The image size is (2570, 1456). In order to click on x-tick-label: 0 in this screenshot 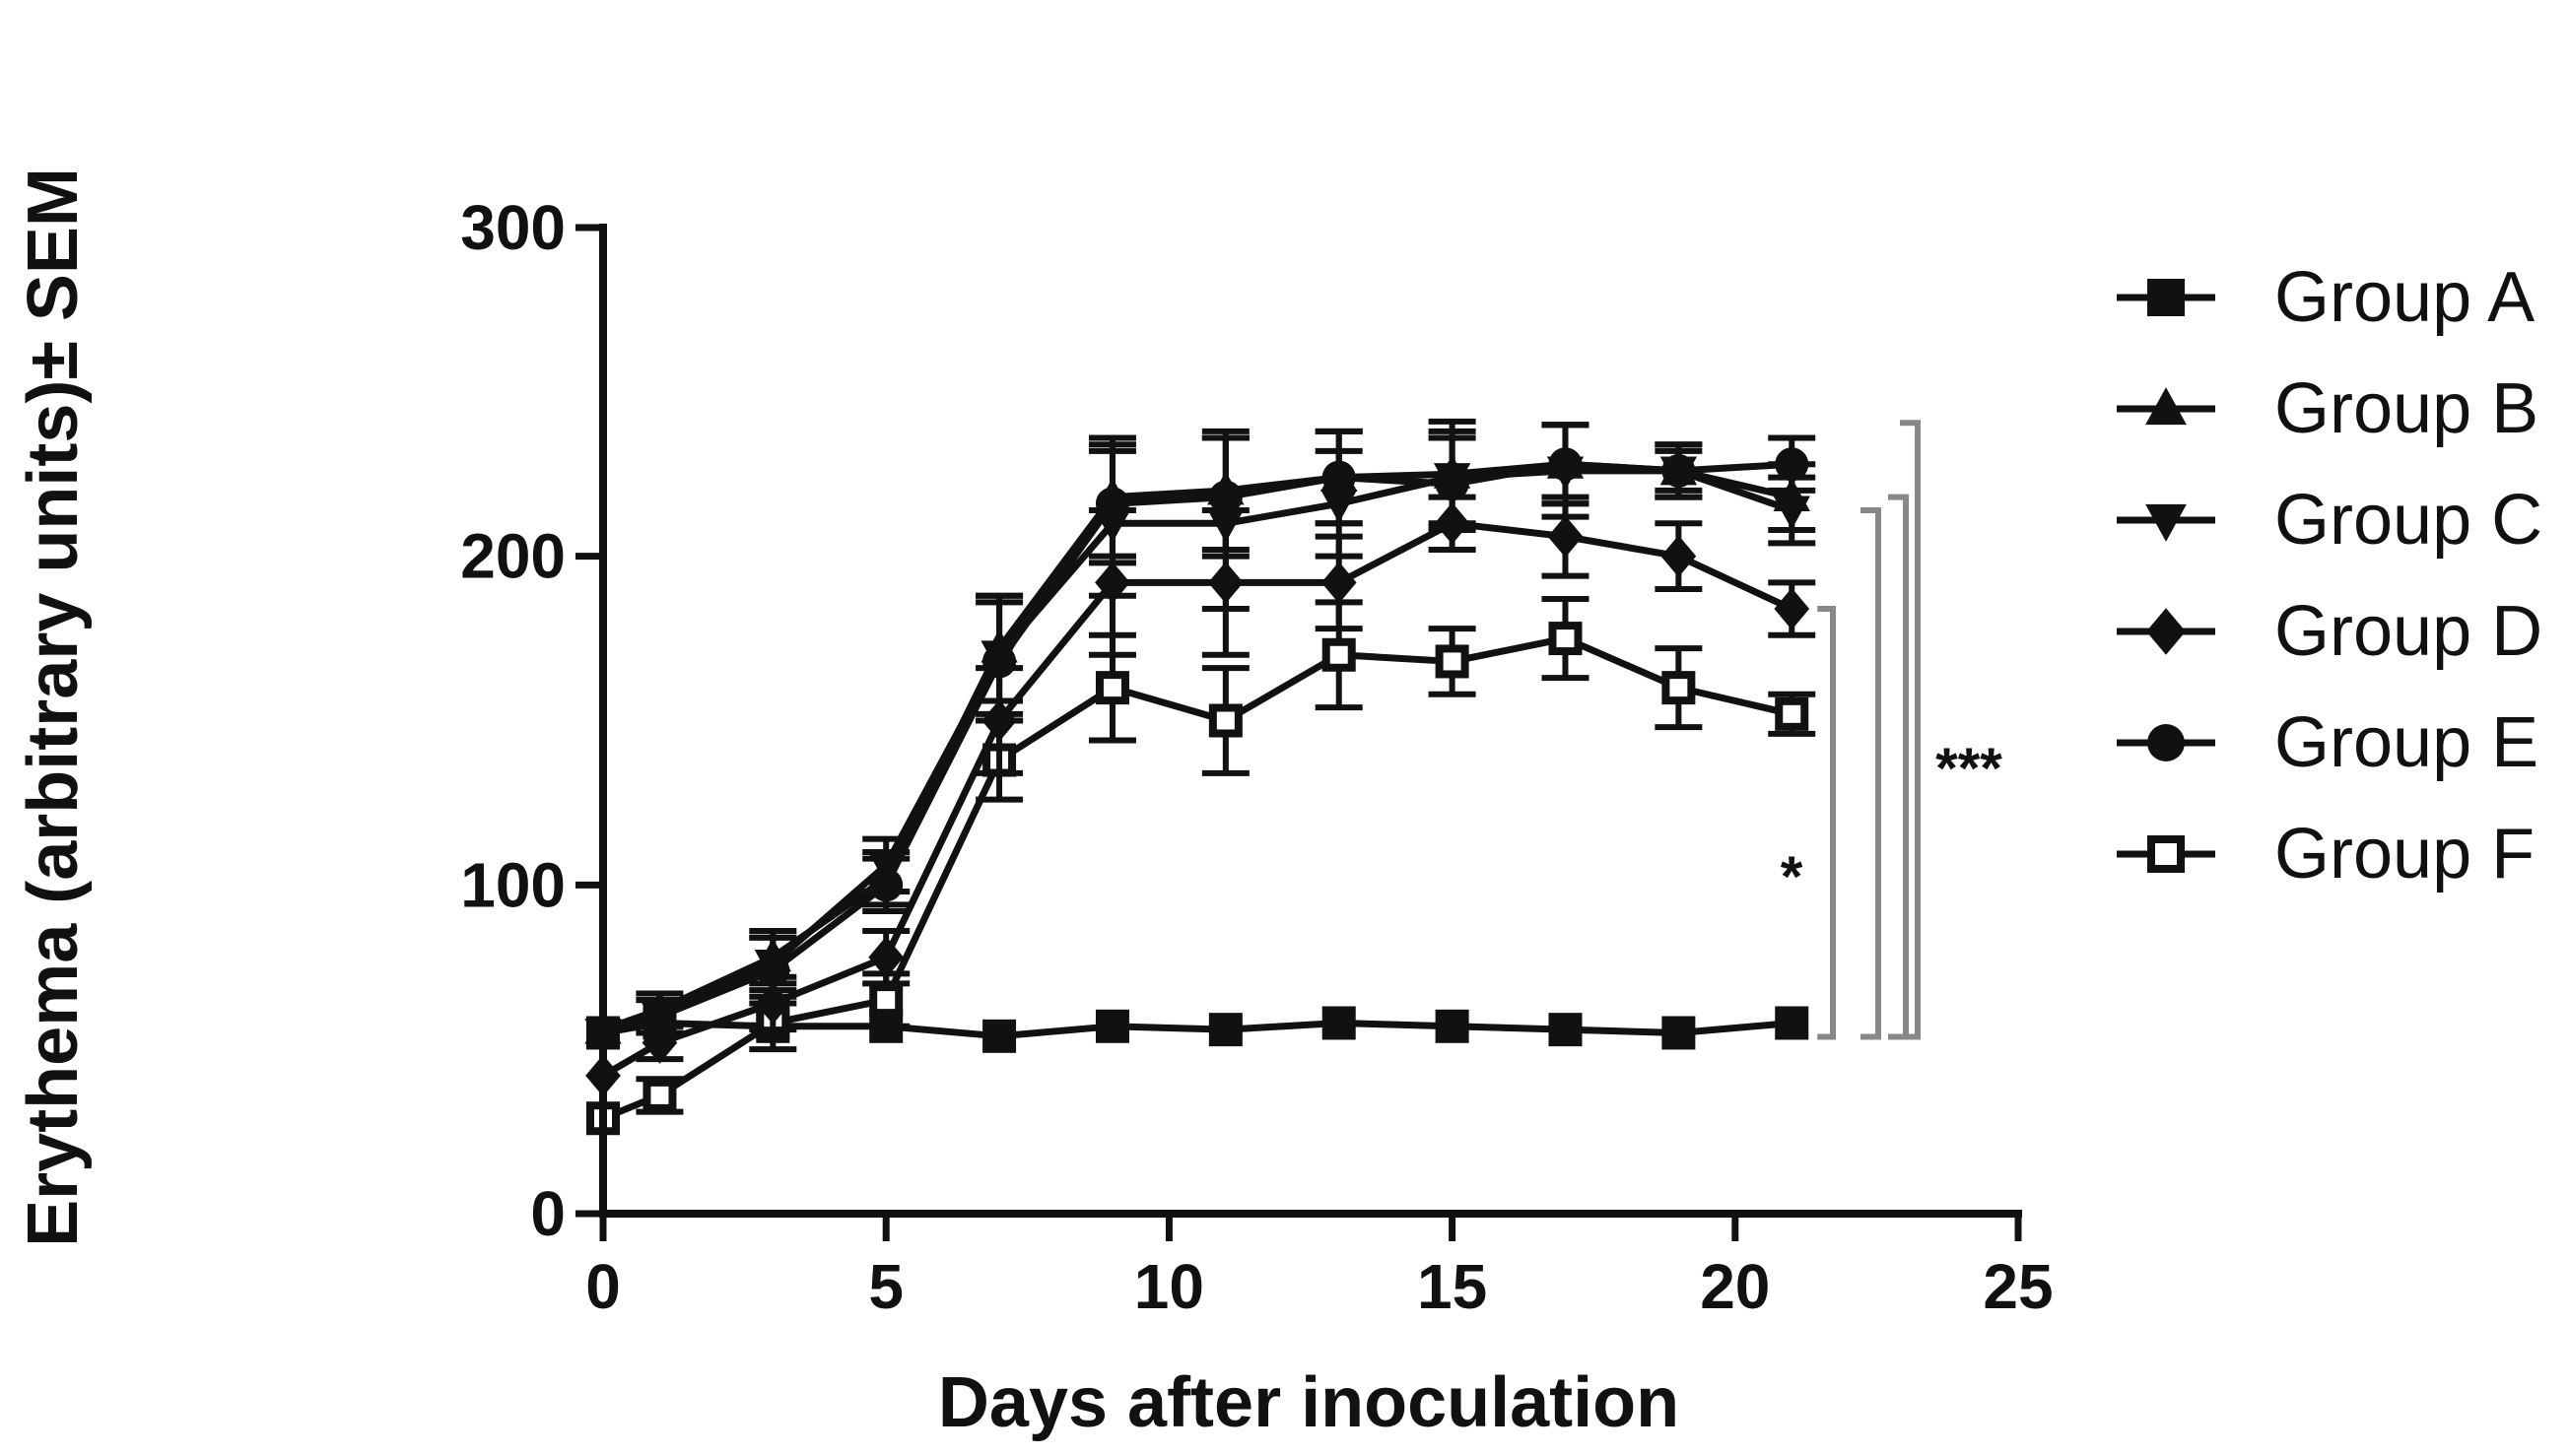, I will do `click(603, 1286)`.